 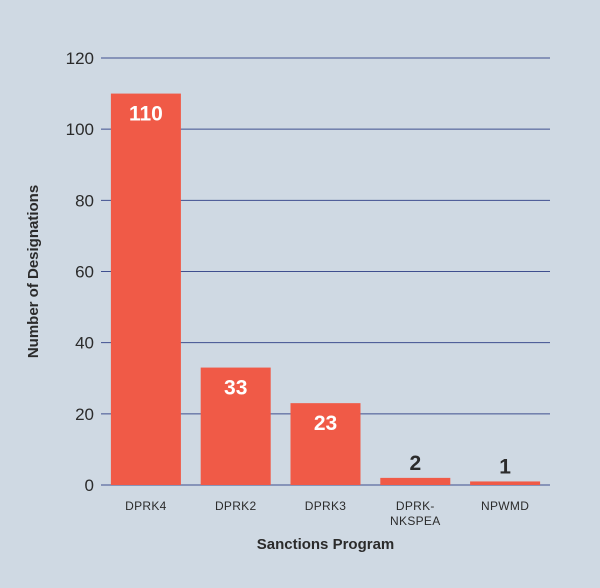 I want to click on y-tick-label: 80, so click(x=84, y=200).